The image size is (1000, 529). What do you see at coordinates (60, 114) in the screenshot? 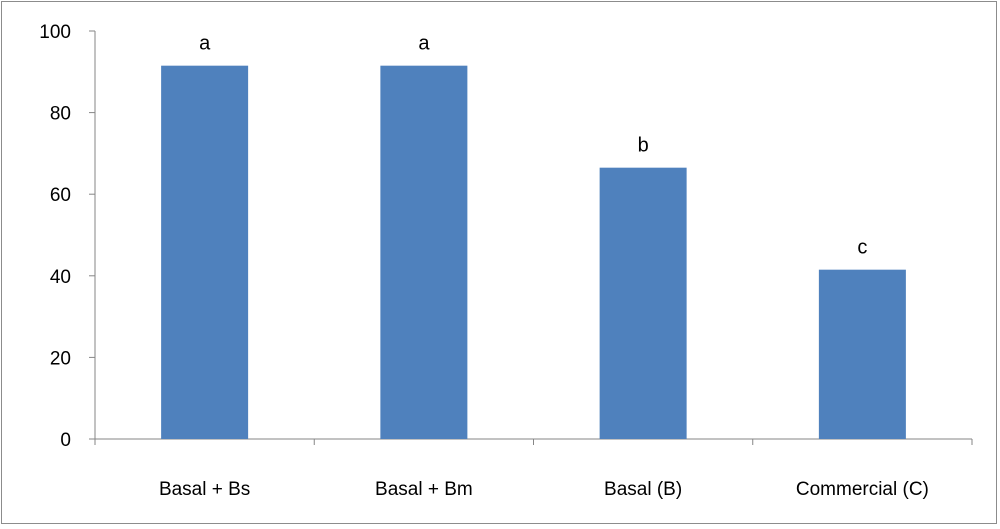
I see `y-tick-label: 80` at bounding box center [60, 114].